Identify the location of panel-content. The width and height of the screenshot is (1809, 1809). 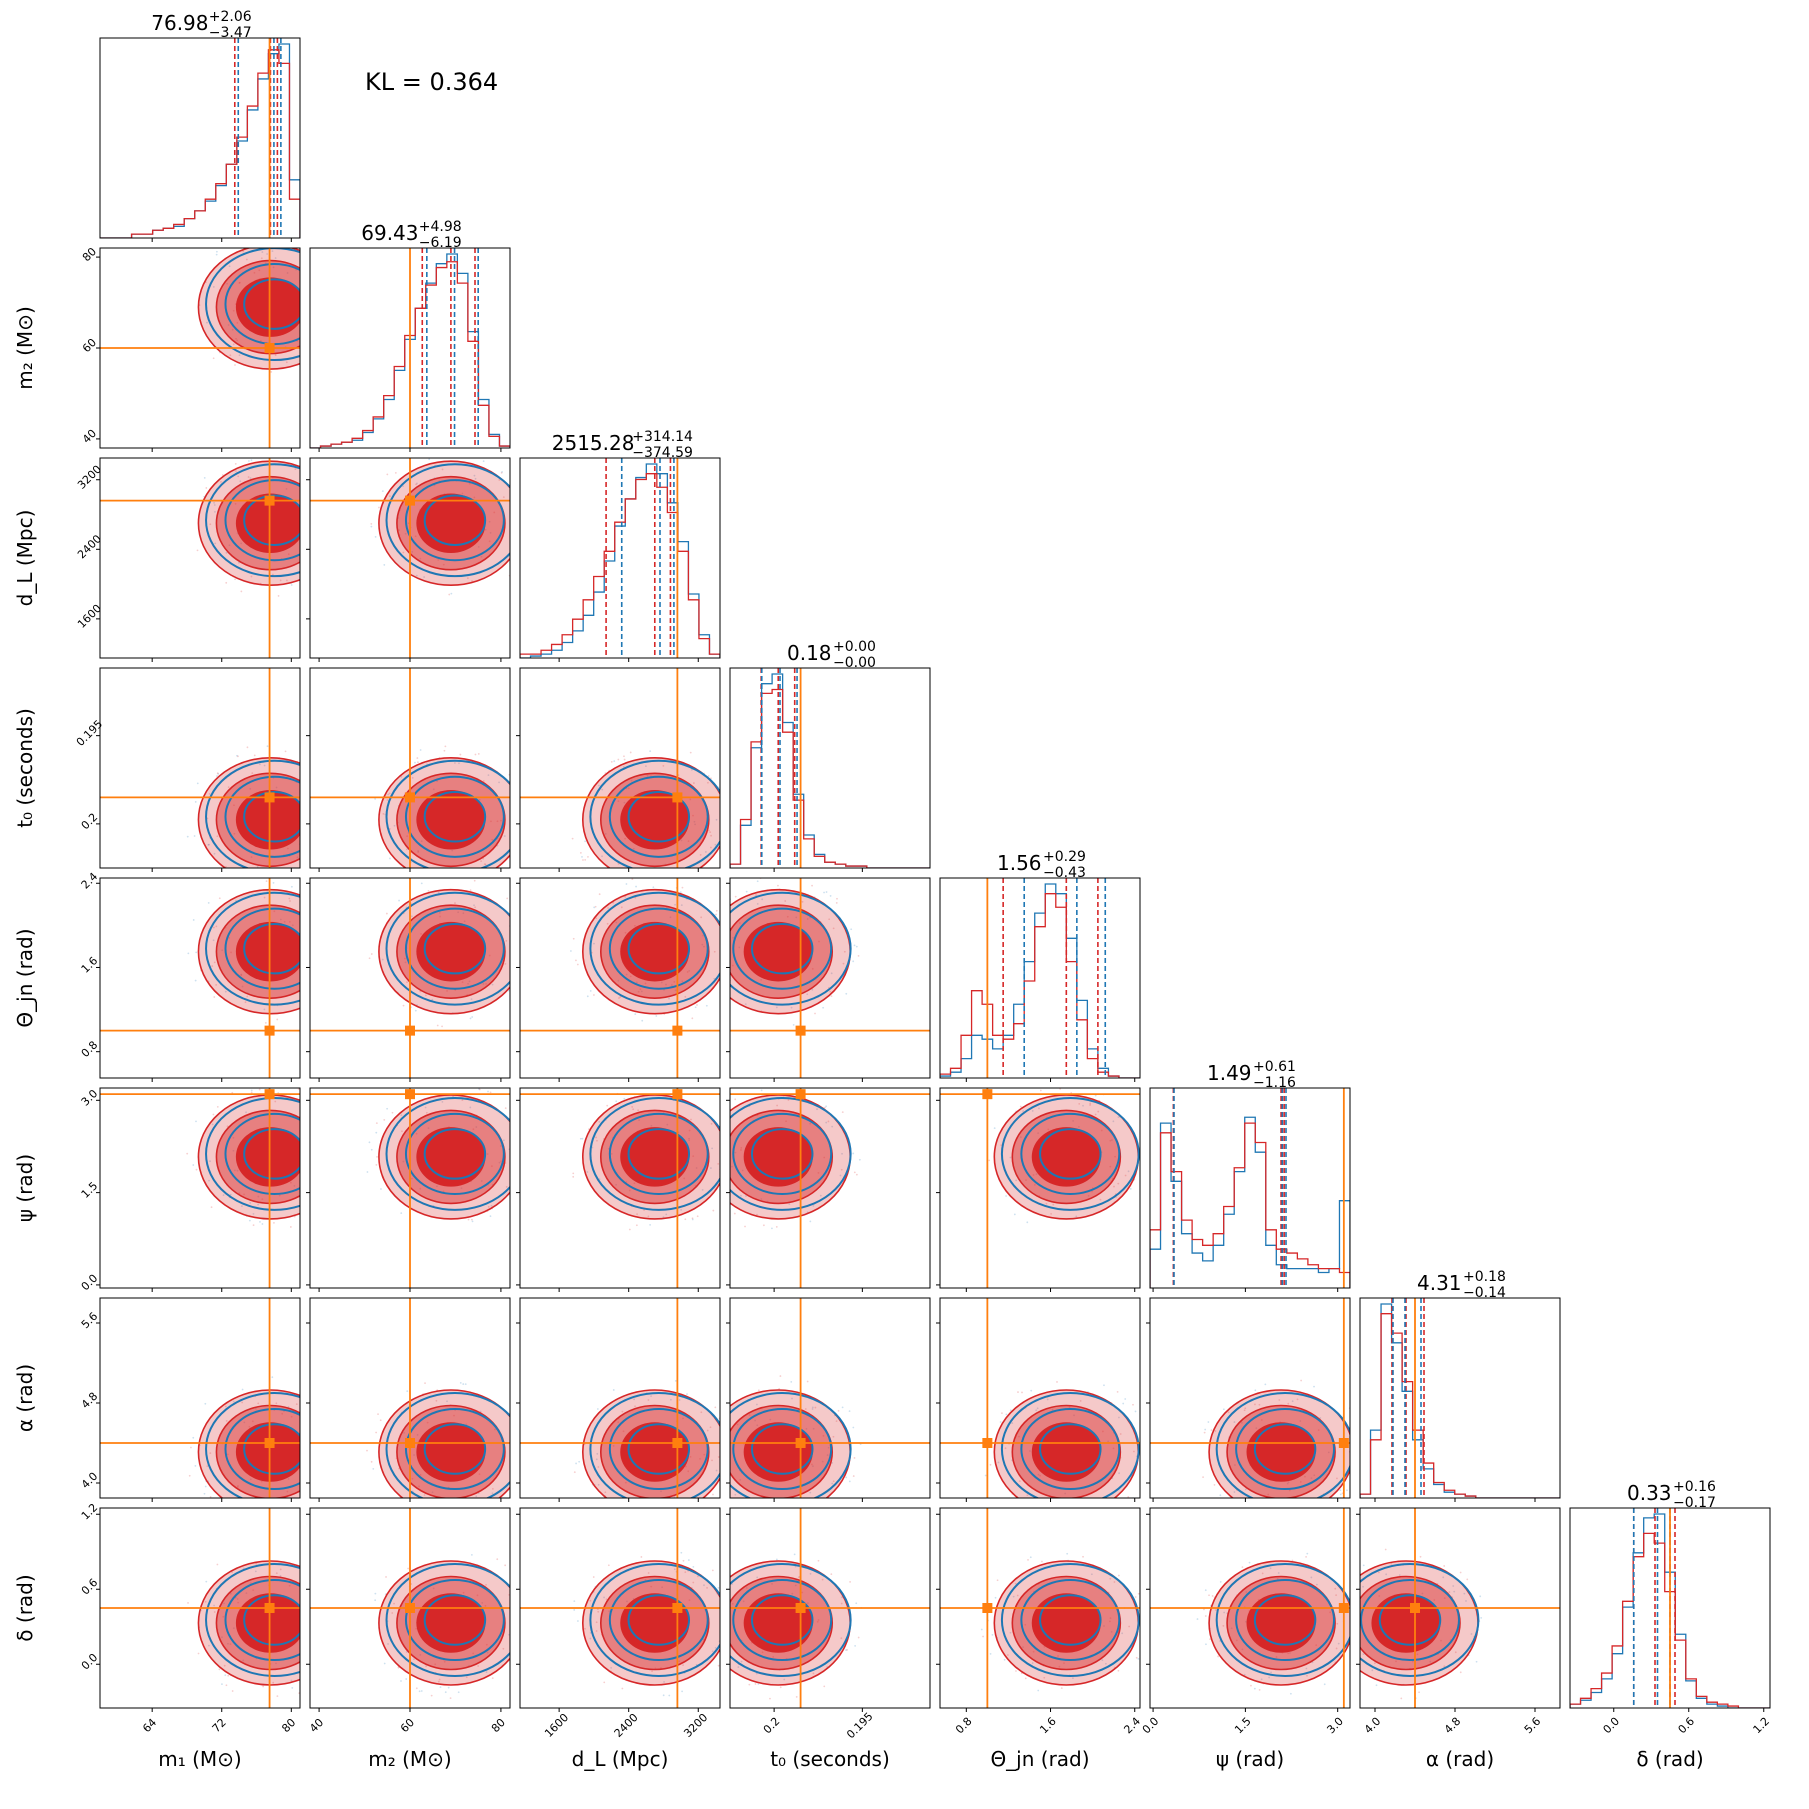
(1670, 1608).